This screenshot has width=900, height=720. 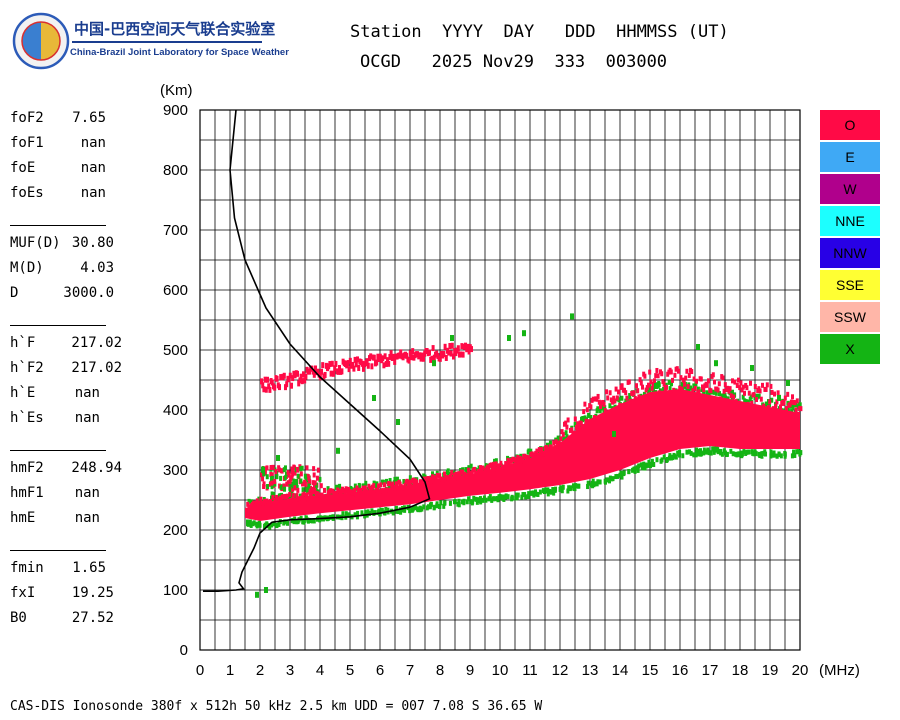 What do you see at coordinates (175, 590) in the screenshot?
I see `y-tick-label: 100` at bounding box center [175, 590].